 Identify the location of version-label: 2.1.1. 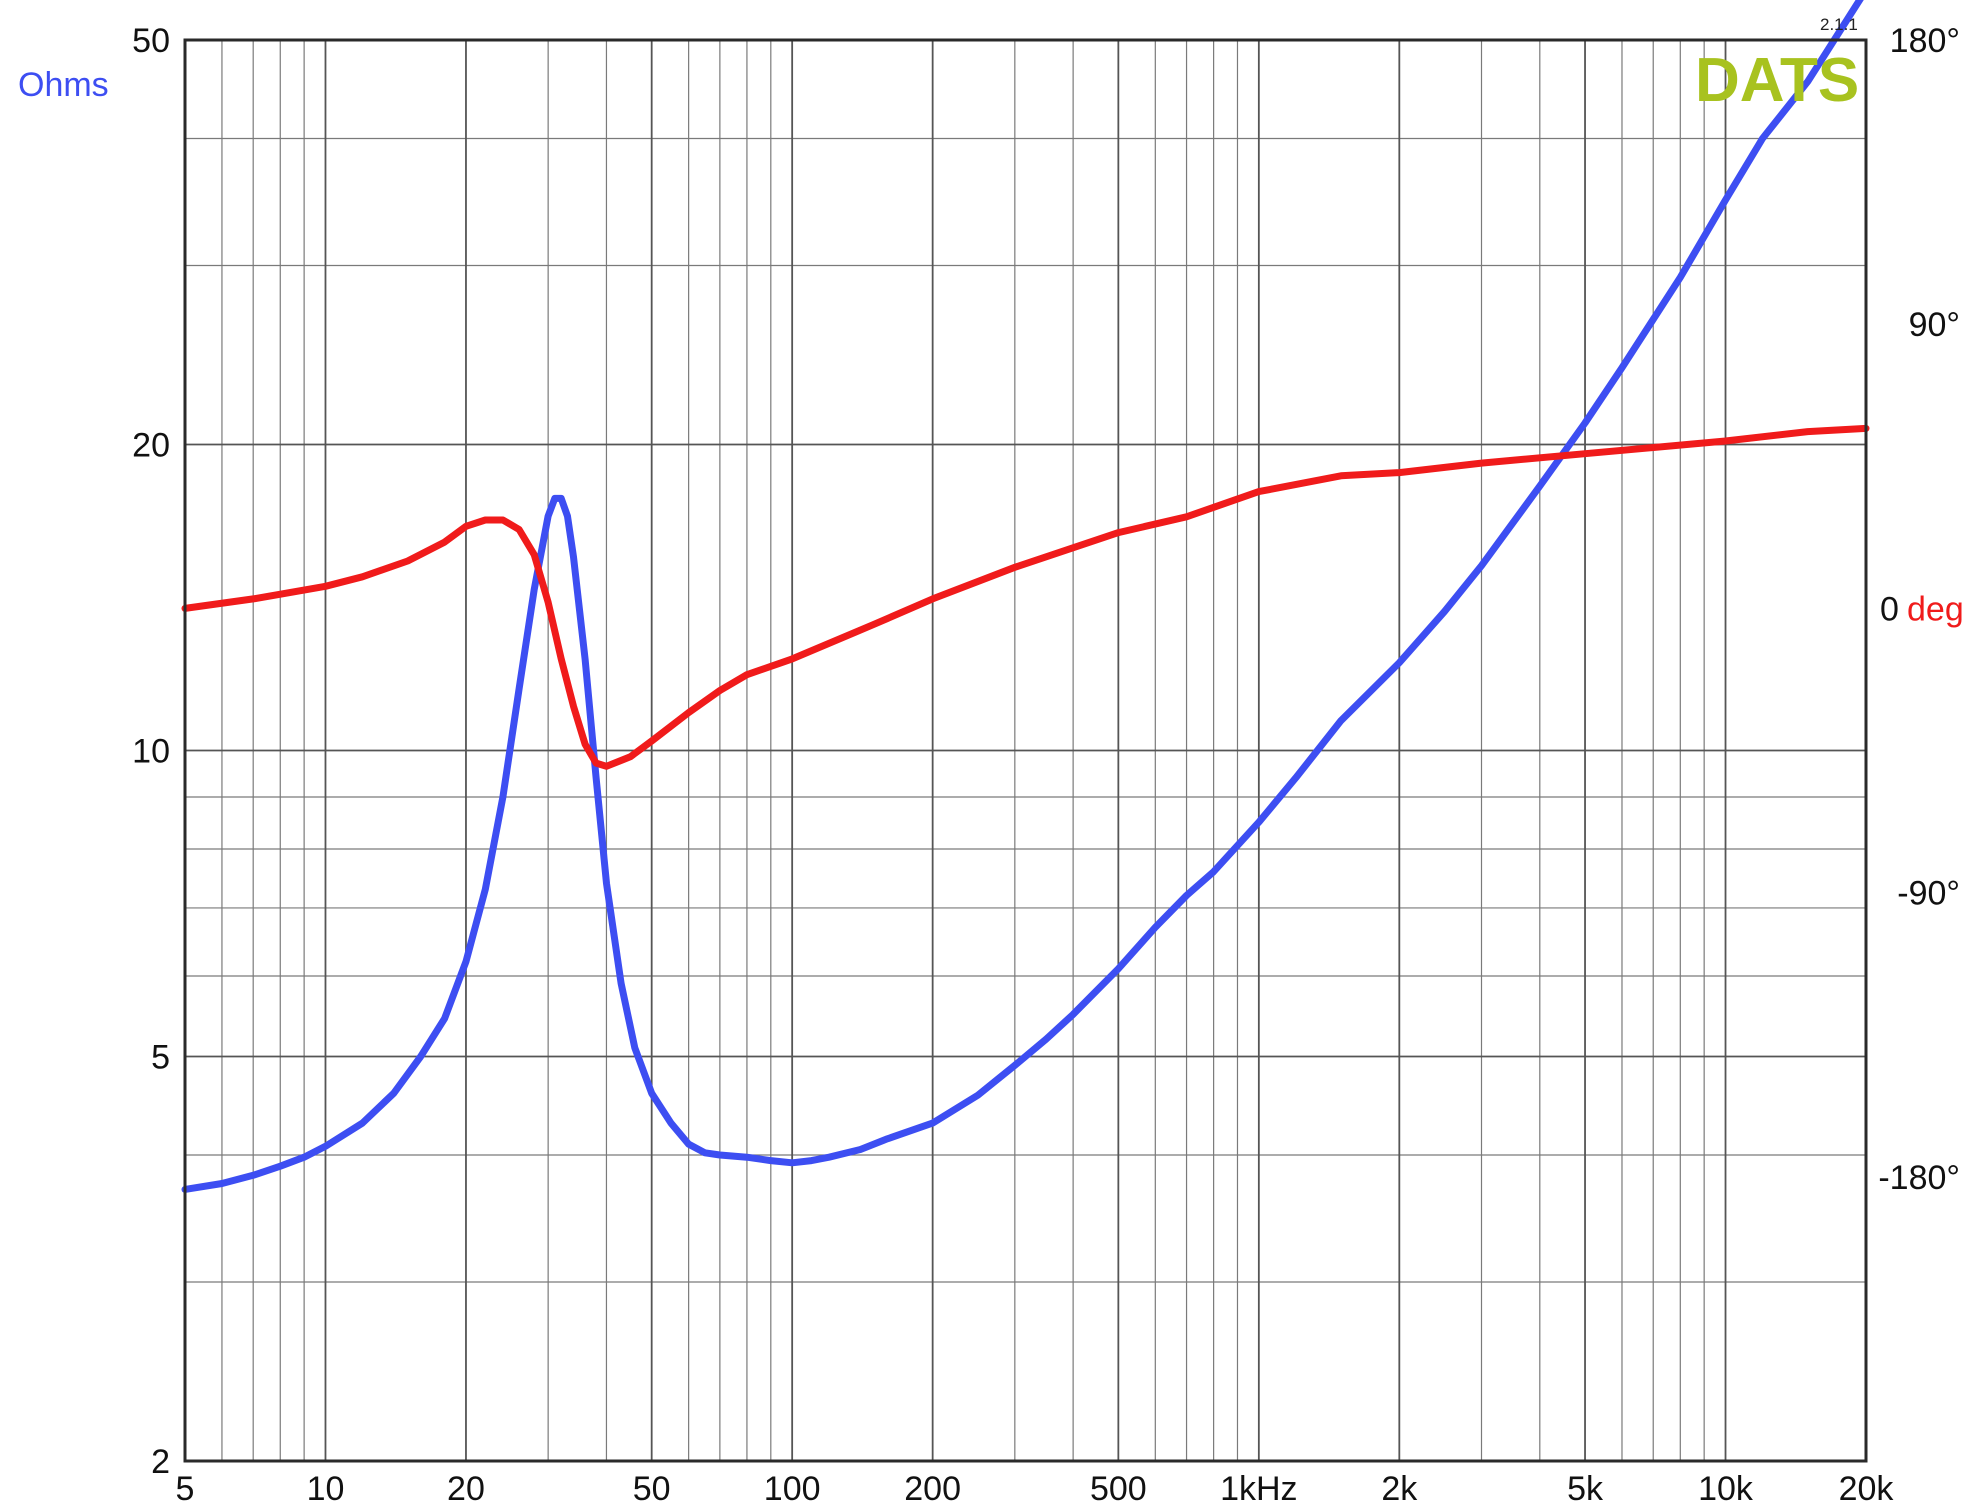
(1839, 24).